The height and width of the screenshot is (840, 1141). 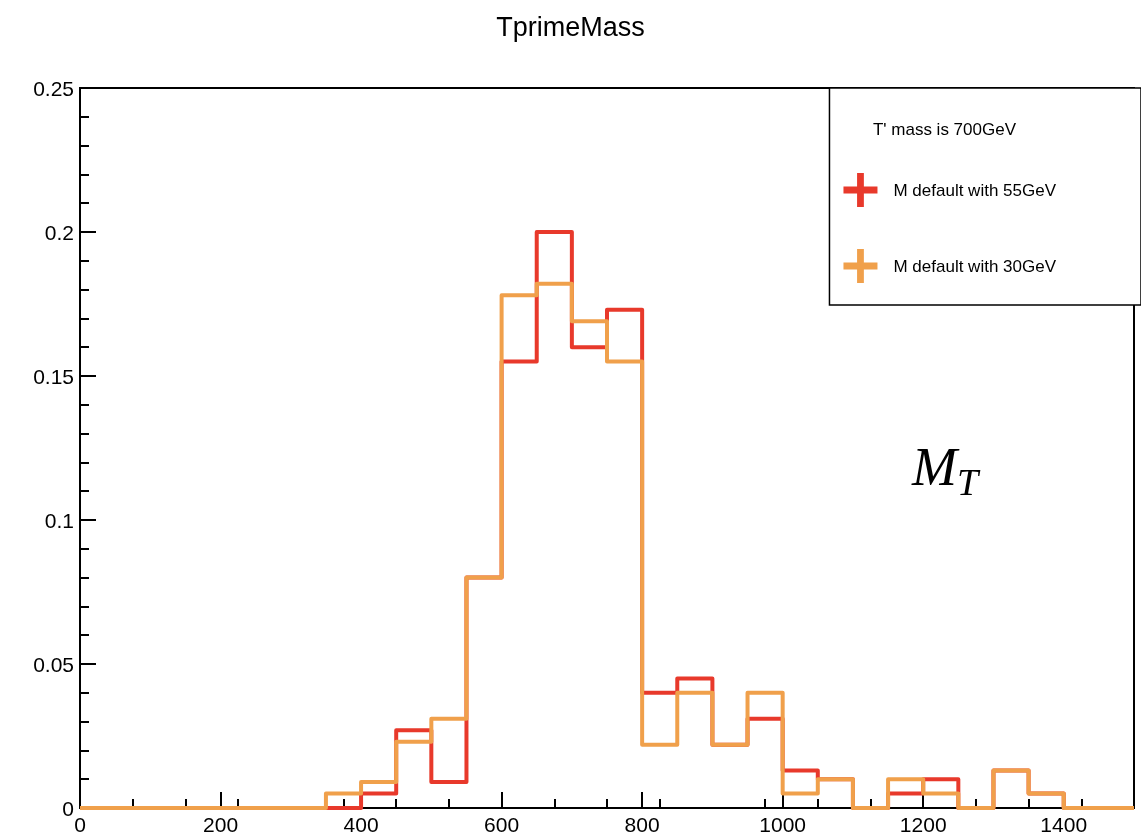 What do you see at coordinates (502, 824) in the screenshot?
I see `x-tick-label: 600` at bounding box center [502, 824].